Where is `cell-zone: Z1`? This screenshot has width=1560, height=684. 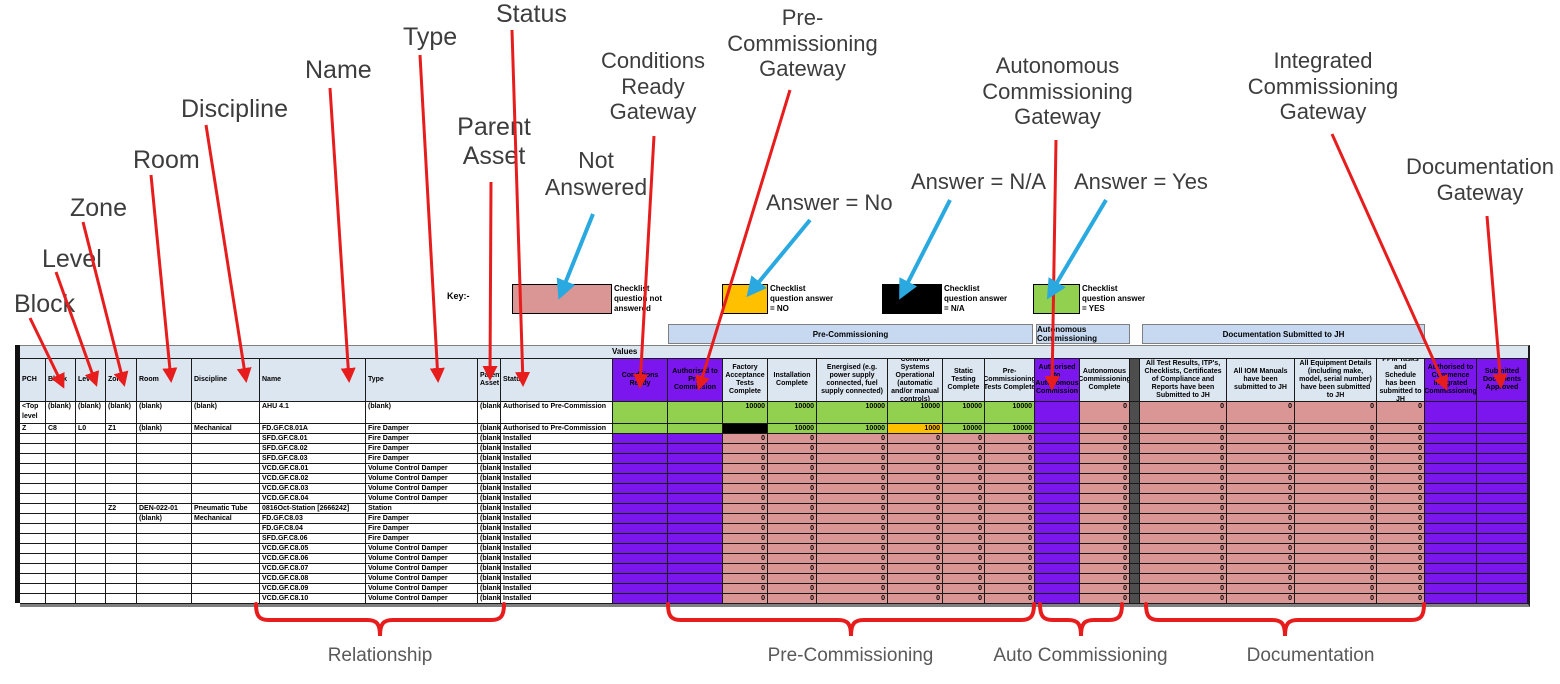 cell-zone: Z1 is located at coordinates (121, 429).